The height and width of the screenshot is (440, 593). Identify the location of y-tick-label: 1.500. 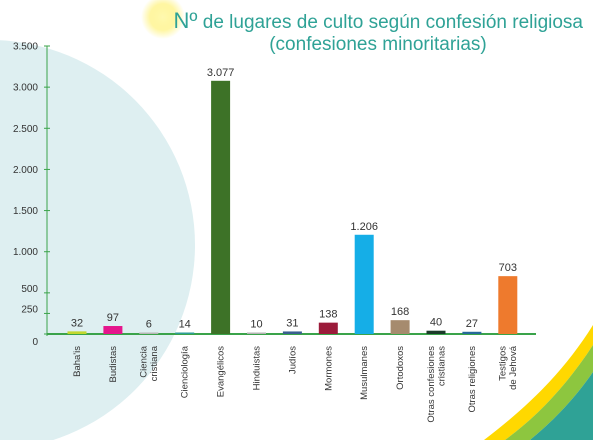
(25, 211).